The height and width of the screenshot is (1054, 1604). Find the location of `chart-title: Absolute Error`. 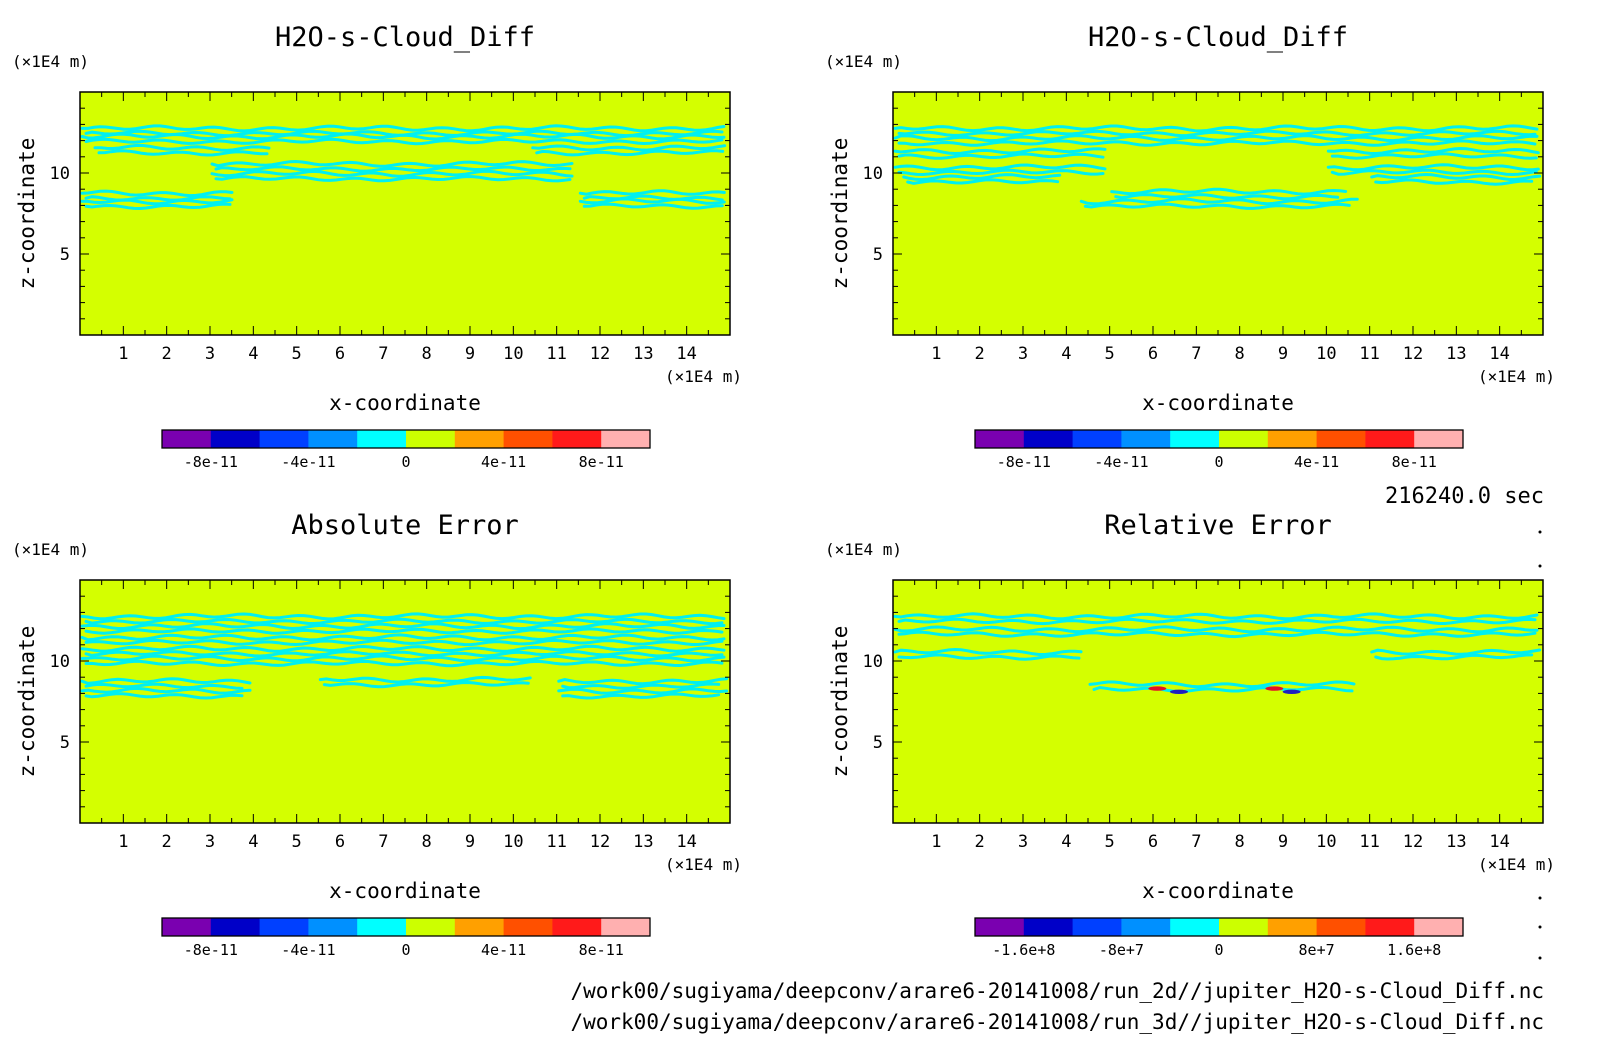

chart-title: Absolute Error is located at coordinates (405, 525).